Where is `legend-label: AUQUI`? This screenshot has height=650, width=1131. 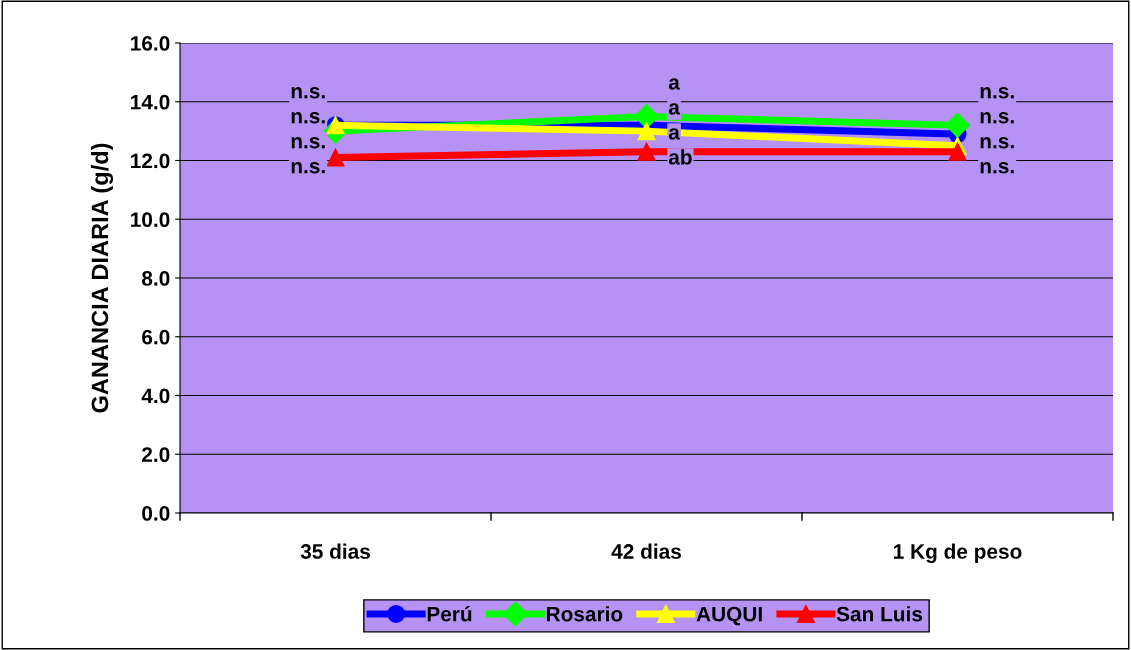
legend-label: AUQUI is located at coordinates (729, 616).